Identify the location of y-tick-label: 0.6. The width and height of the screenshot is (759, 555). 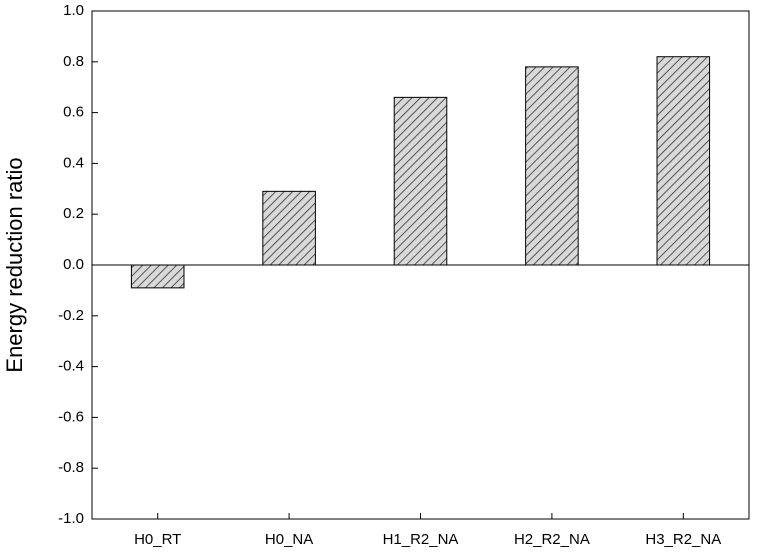
(73, 112).